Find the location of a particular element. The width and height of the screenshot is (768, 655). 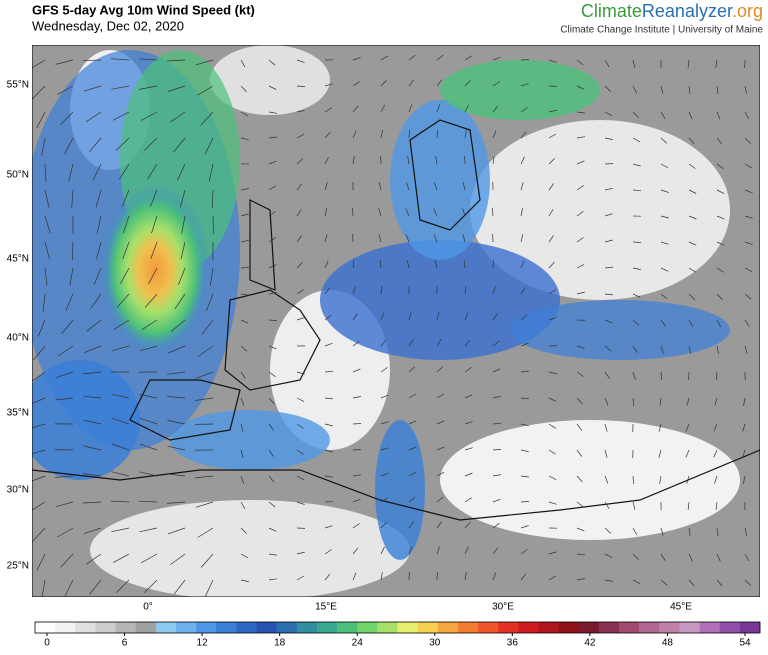

logo: ClimateReanalyzer.org is located at coordinates (672, 11).